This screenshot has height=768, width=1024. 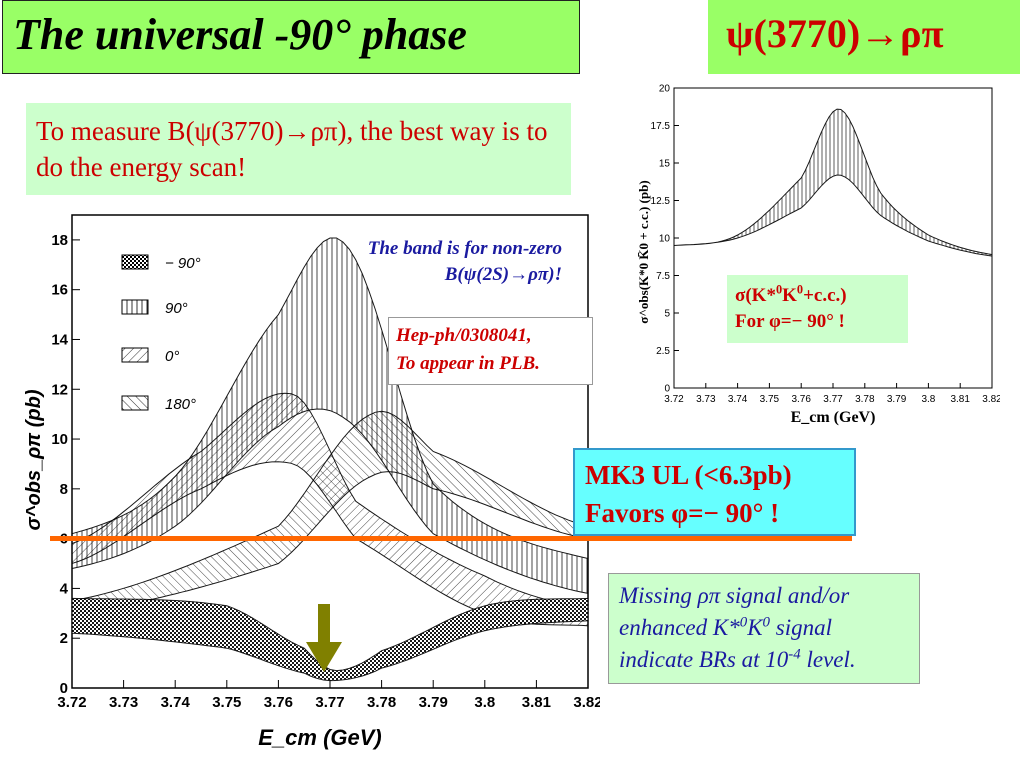 I want to click on y-tick-label: 7.5, so click(x=663, y=276).